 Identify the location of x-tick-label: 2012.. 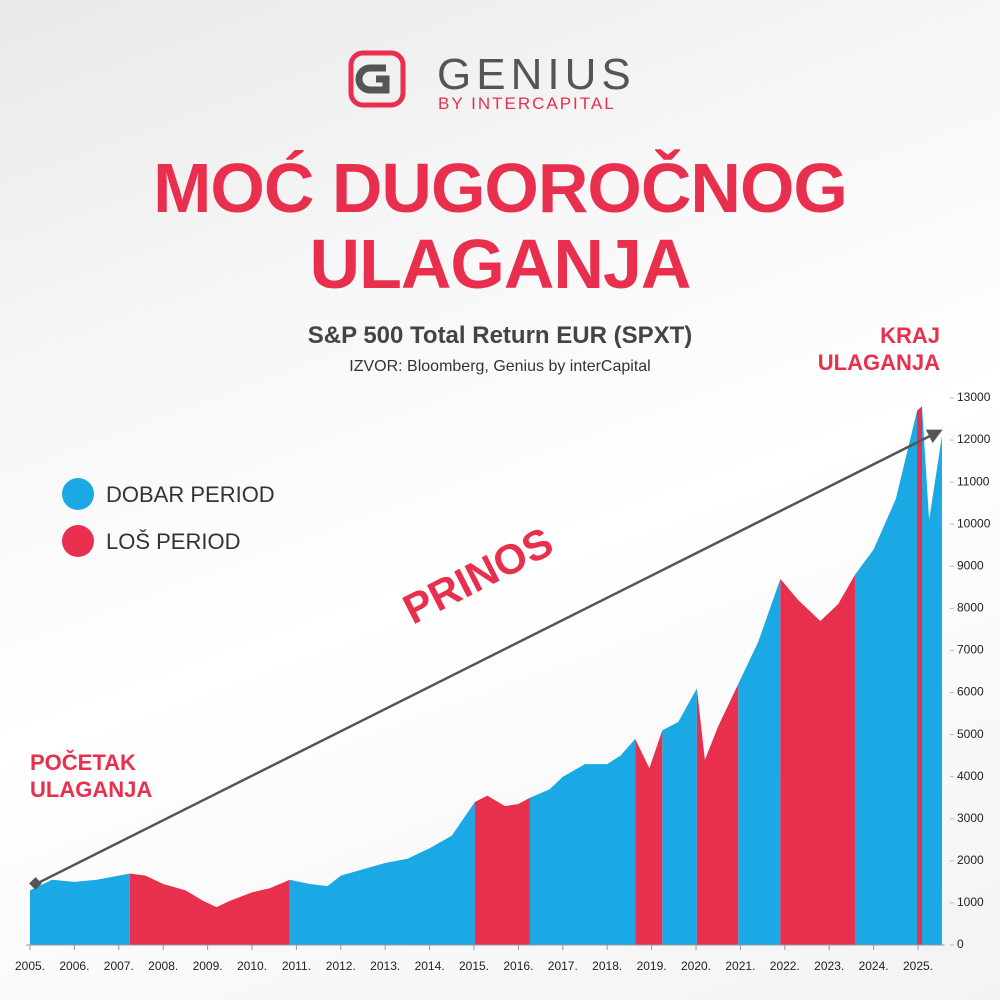
(341, 966).